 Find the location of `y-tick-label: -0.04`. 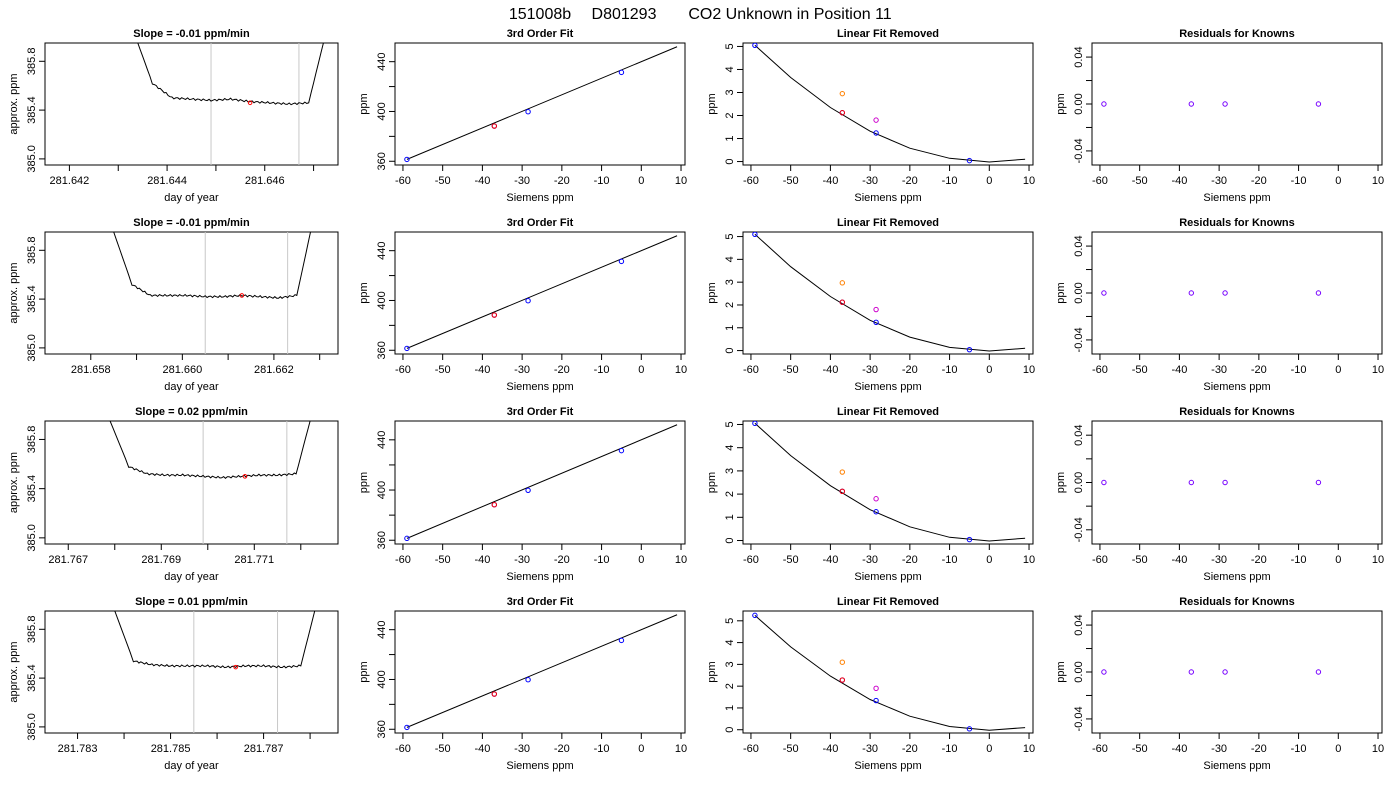

y-tick-label: -0.04 is located at coordinates (1079, 529).